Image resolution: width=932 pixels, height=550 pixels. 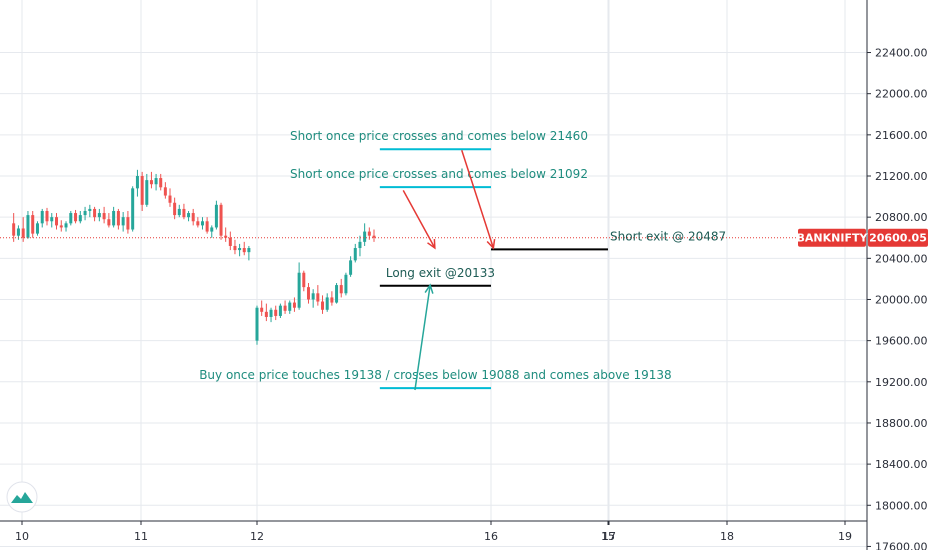 What do you see at coordinates (22, 536) in the screenshot?
I see `x-tick-label: 10` at bounding box center [22, 536].